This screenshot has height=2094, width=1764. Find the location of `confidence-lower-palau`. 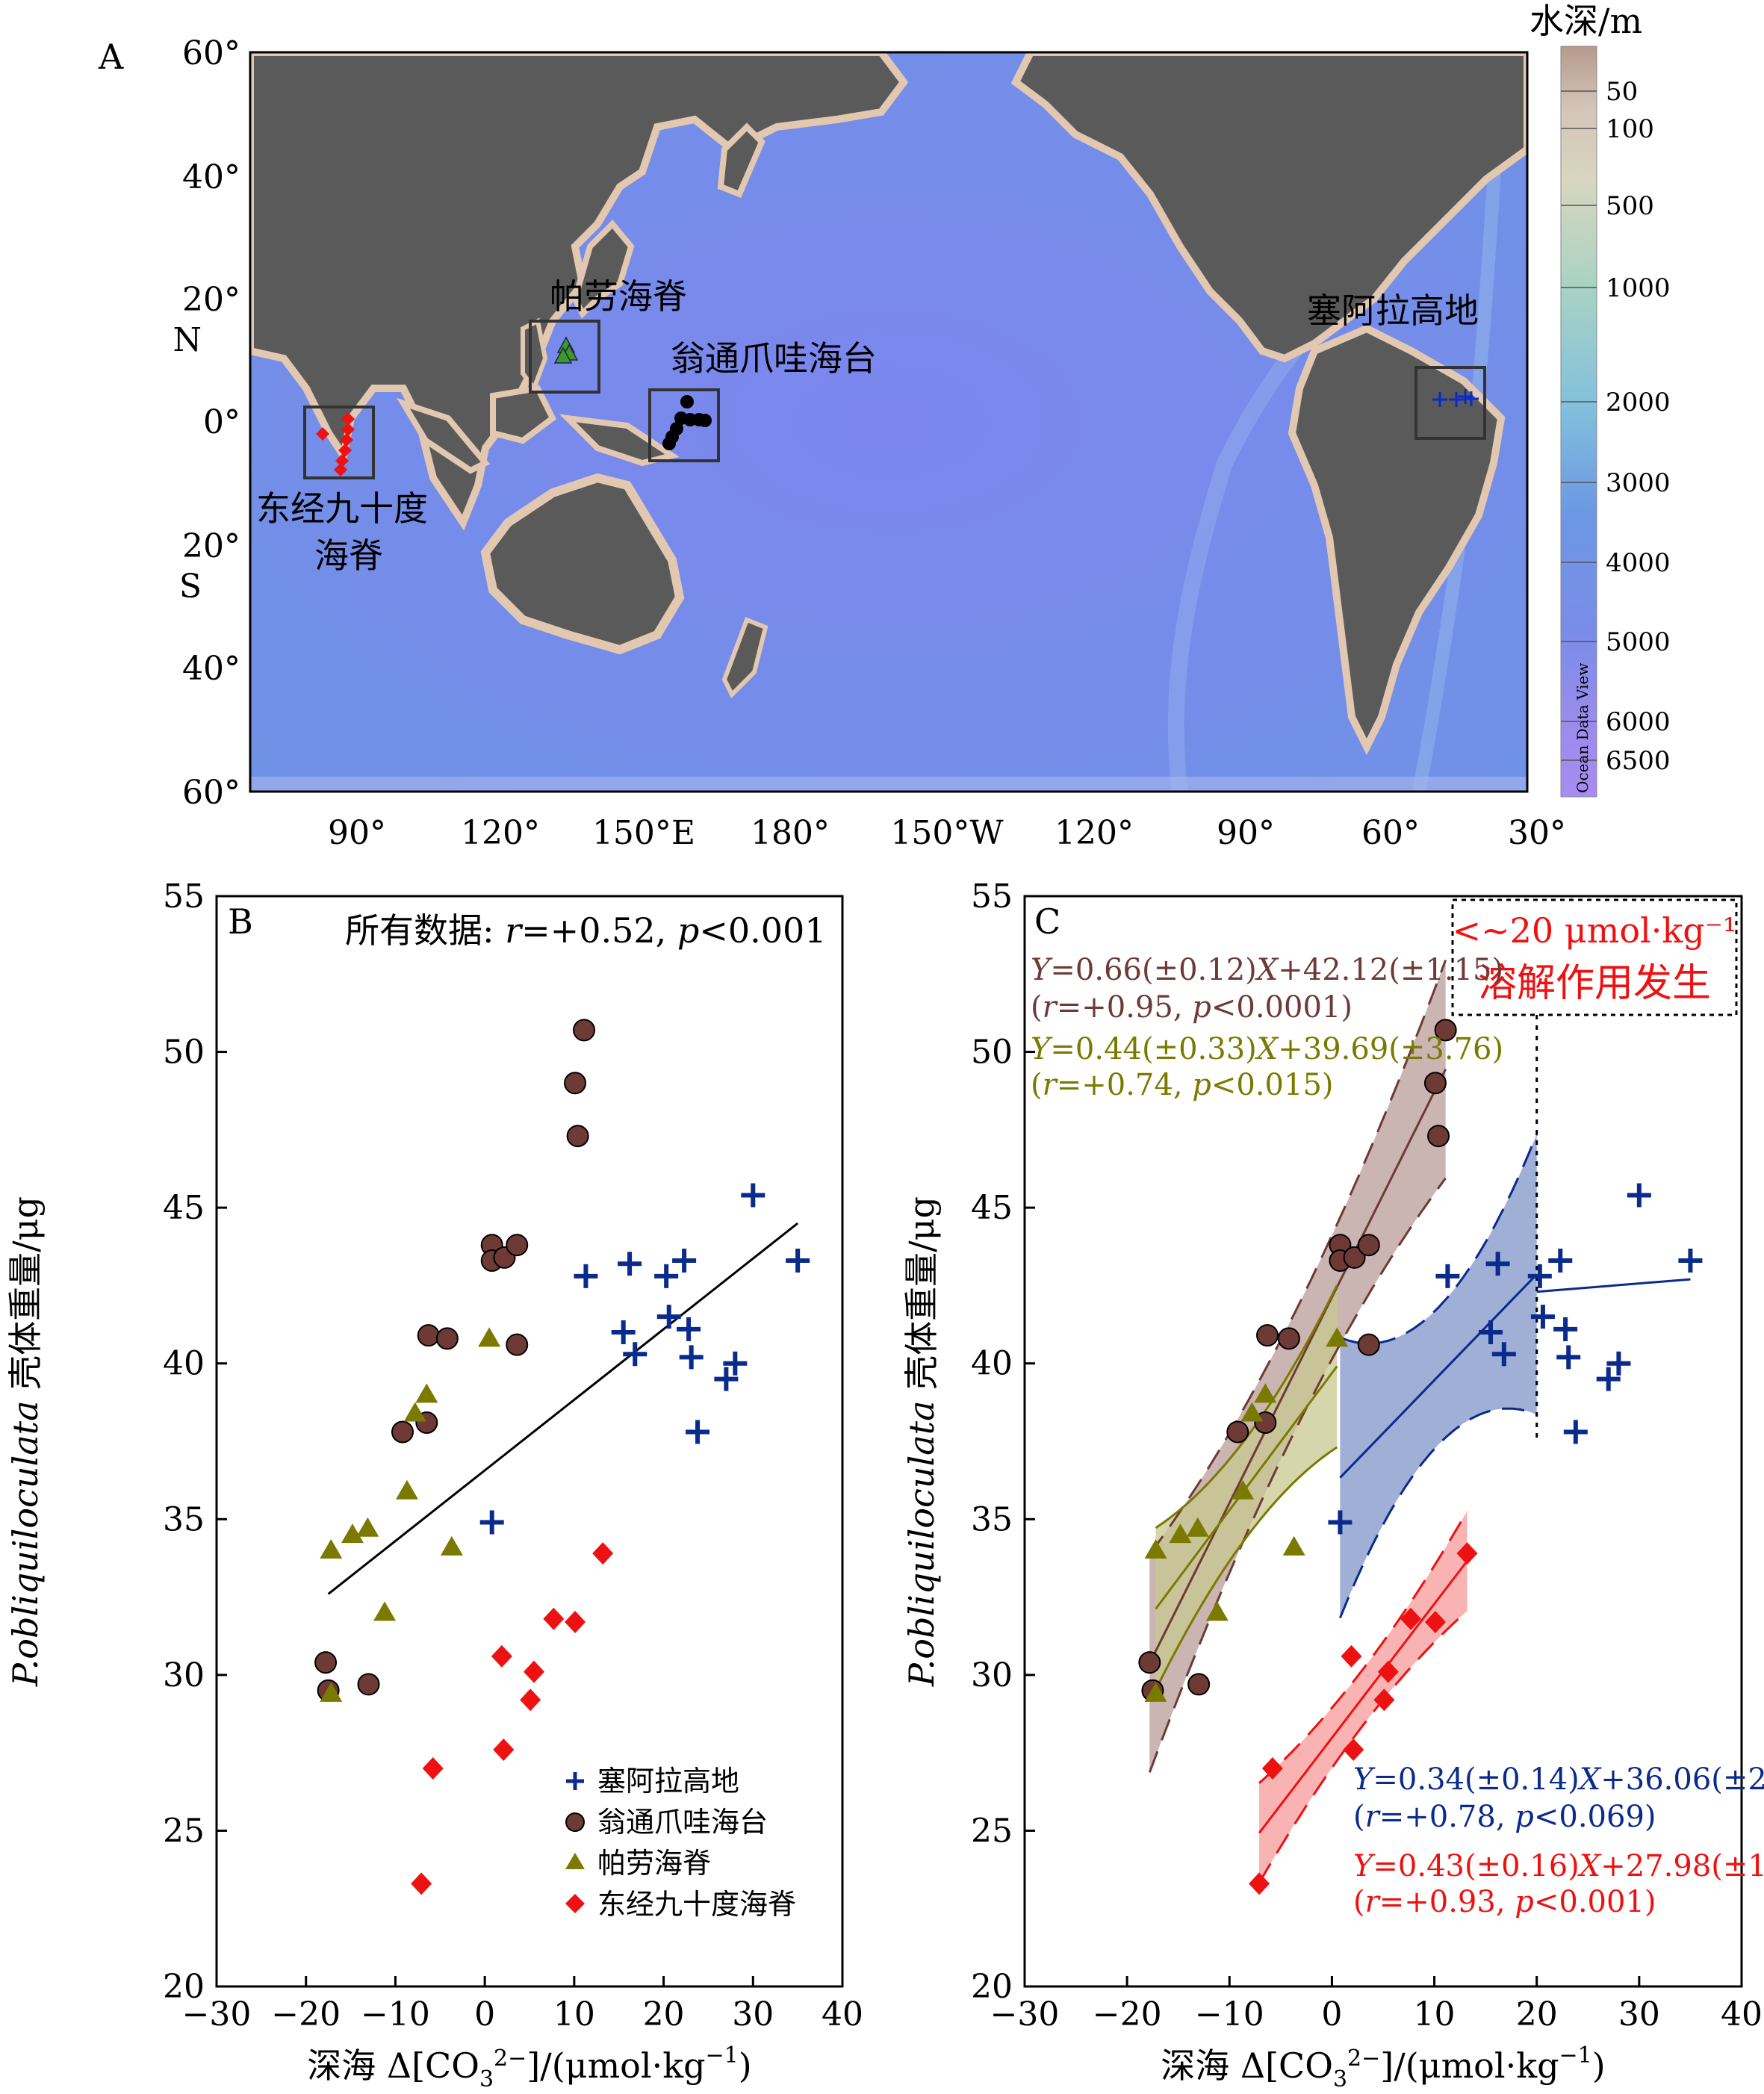

confidence-lower-palau is located at coordinates (1246, 1568).